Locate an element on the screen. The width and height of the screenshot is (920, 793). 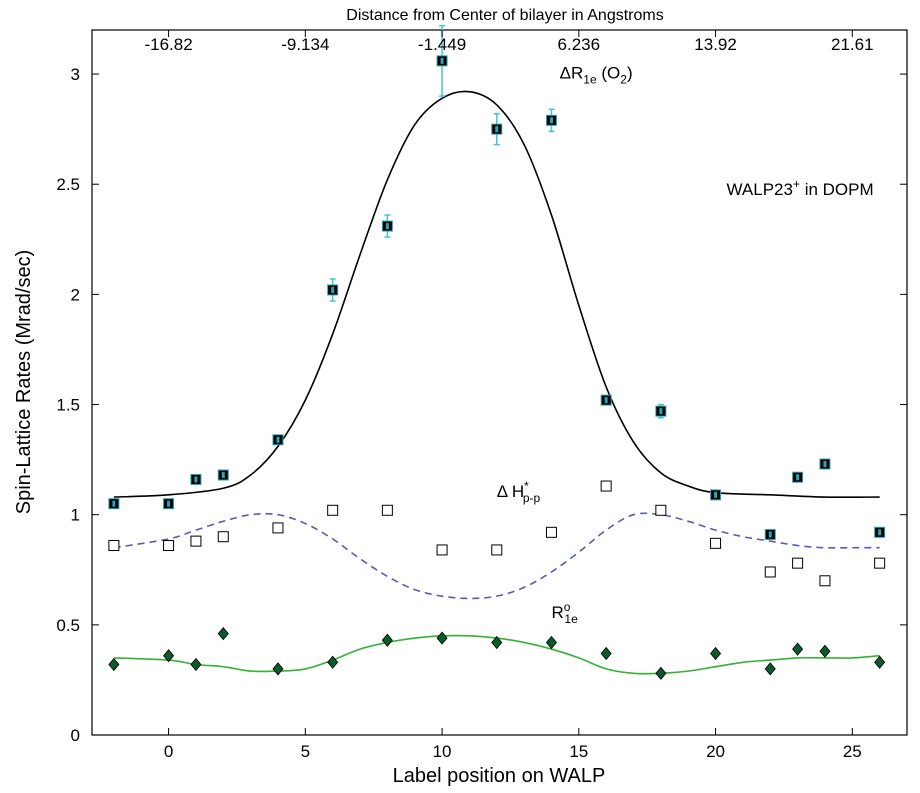
top-tick-label: 6.236 is located at coordinates (579, 44).